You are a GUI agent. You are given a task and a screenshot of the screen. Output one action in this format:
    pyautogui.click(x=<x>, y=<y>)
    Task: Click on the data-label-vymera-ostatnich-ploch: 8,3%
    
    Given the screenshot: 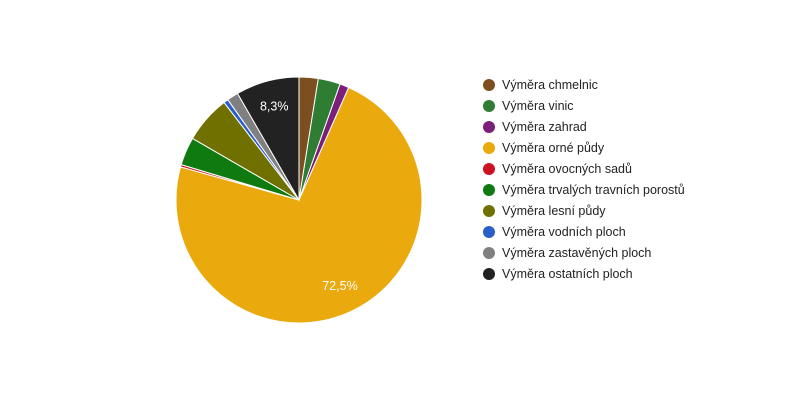 What is the action you would take?
    pyautogui.click(x=274, y=107)
    